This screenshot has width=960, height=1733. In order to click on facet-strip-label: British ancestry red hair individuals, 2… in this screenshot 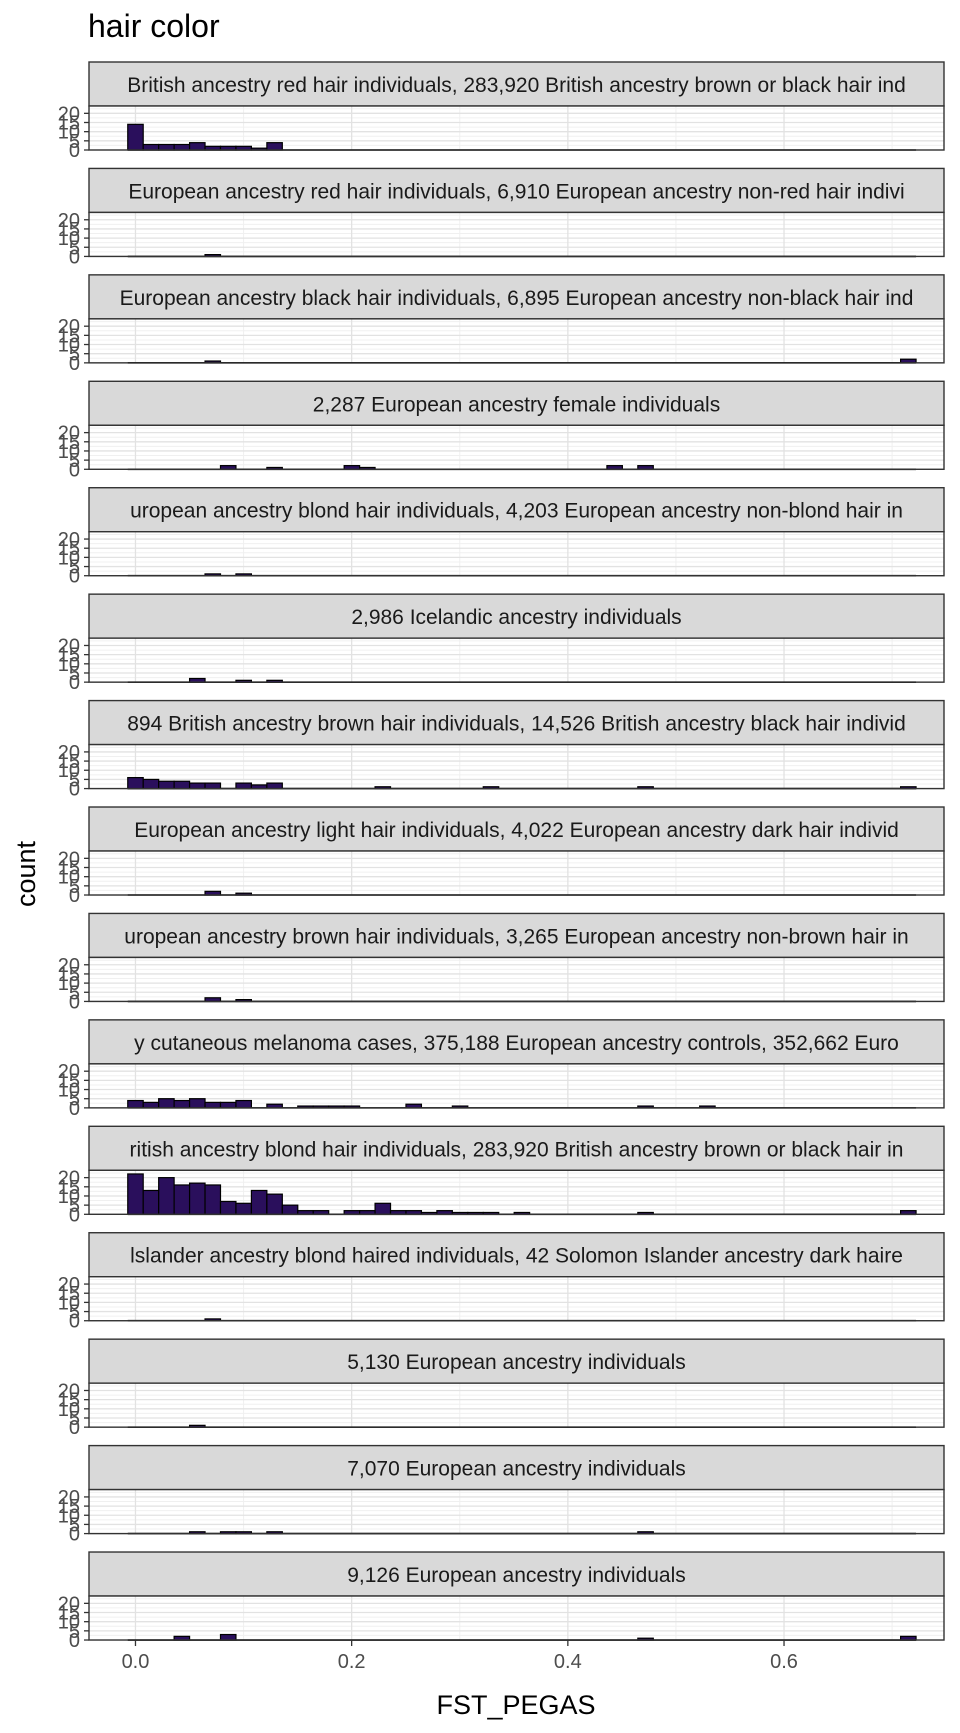, I will do `click(516, 85)`.